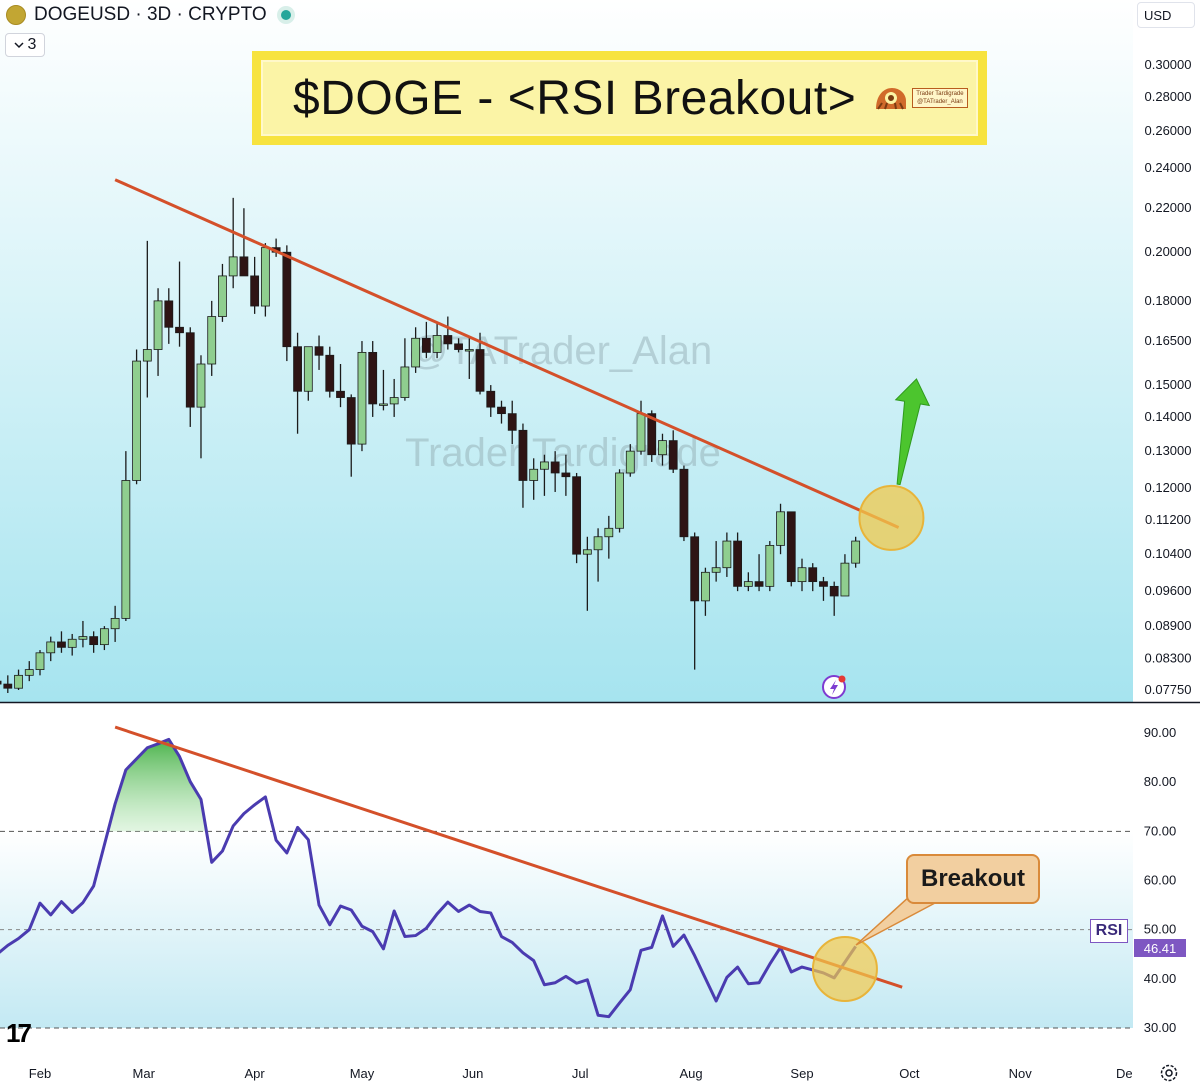 The width and height of the screenshot is (1200, 1087). Describe the element at coordinates (1168, 384) in the screenshot. I see `price-tick-label: 0.15000` at that location.